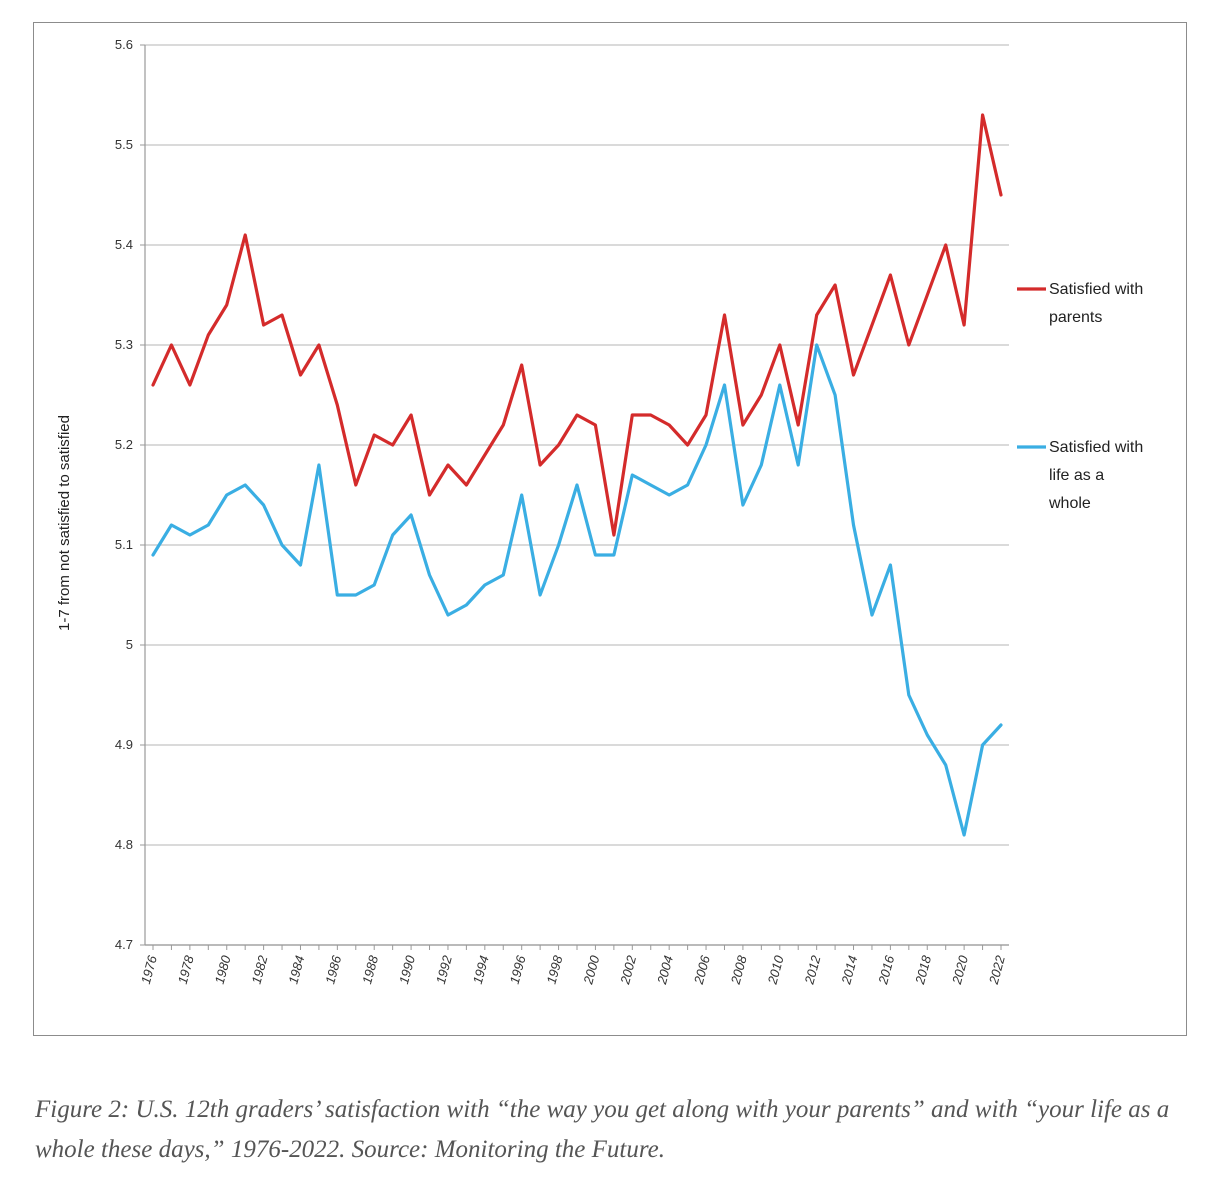 The image size is (1208, 1194). I want to click on y-tick-label: 5.1, so click(124, 544).